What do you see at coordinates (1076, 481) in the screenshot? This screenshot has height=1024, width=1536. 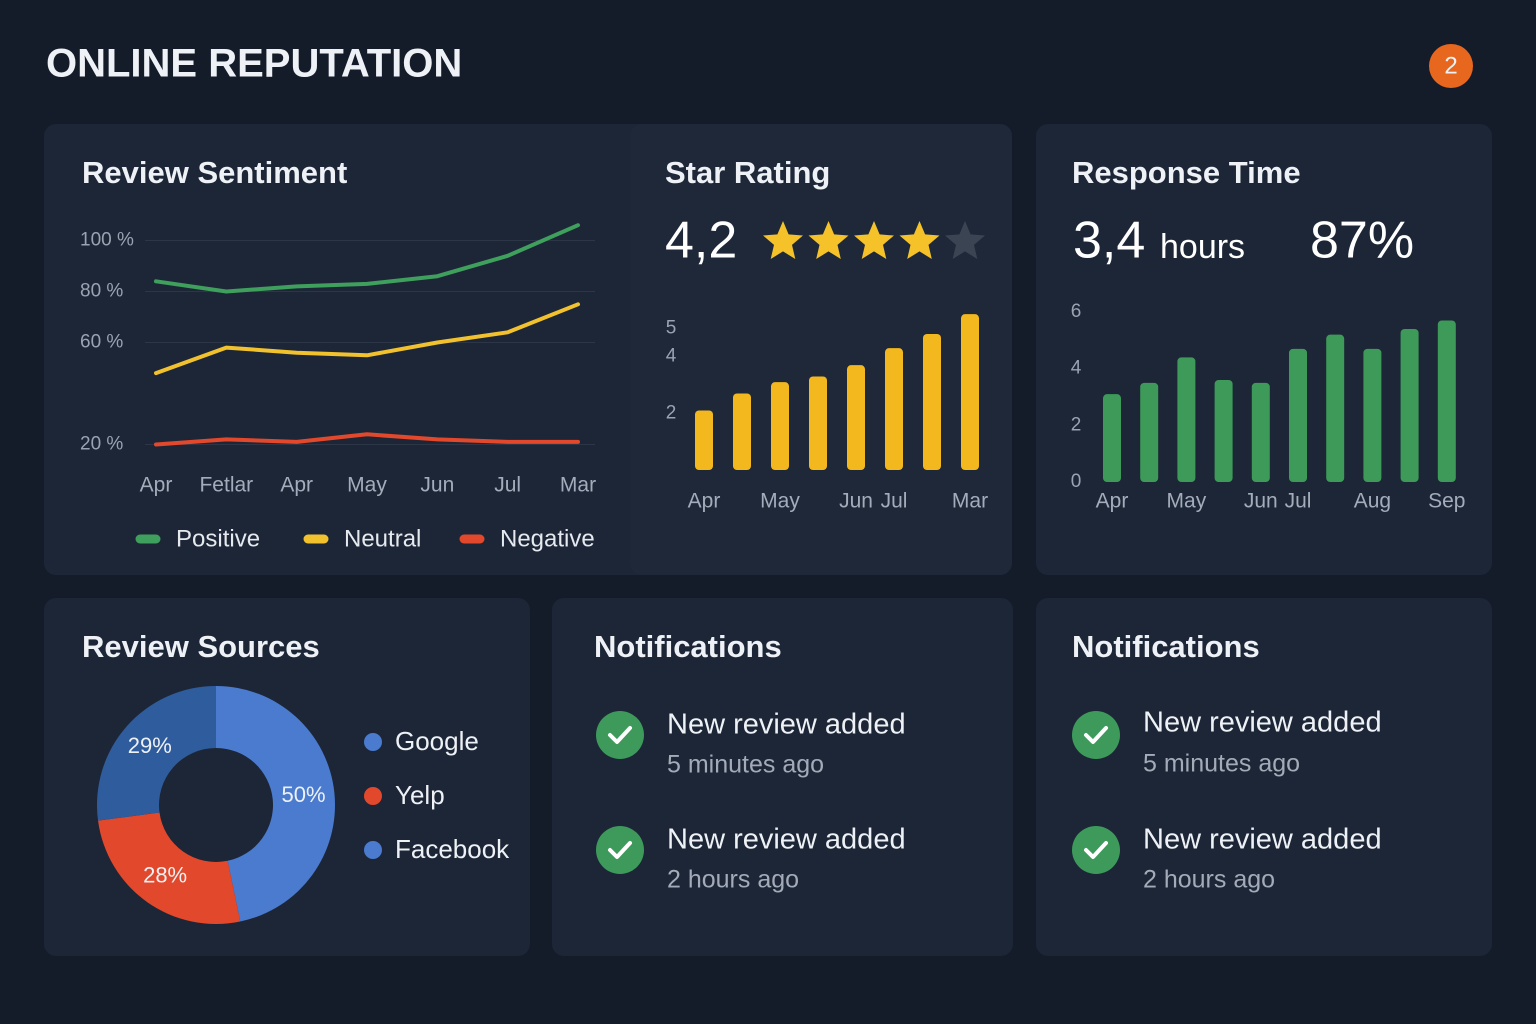 I see `y-tick-label: 0` at bounding box center [1076, 481].